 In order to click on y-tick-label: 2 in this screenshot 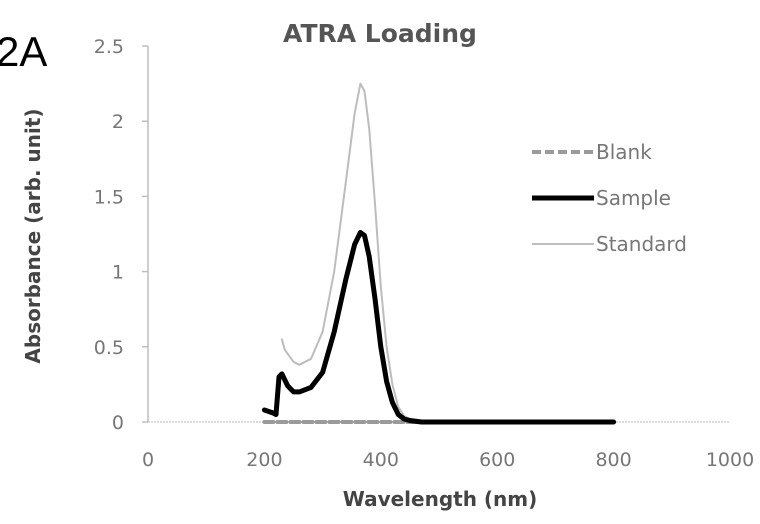, I will do `click(118, 122)`.